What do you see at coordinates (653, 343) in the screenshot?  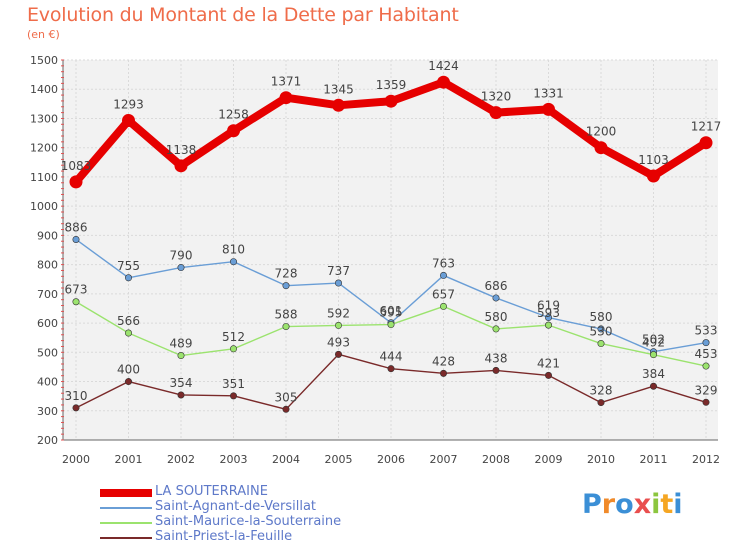 I see `data-label: 492` at bounding box center [653, 343].